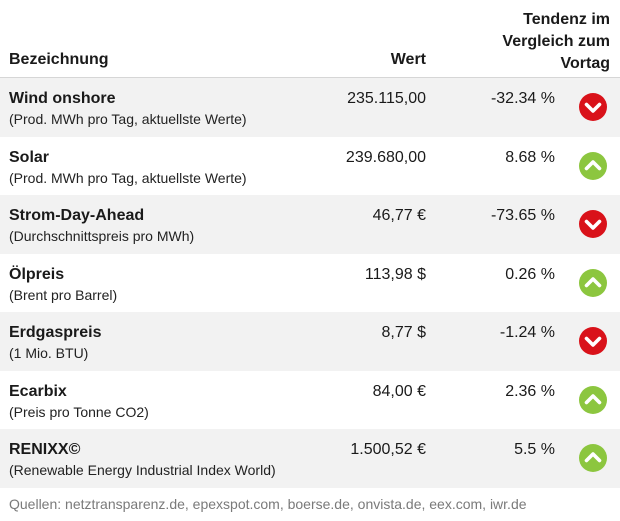 The height and width of the screenshot is (521, 620). I want to click on row-value: 8,77 $, so click(404, 333).